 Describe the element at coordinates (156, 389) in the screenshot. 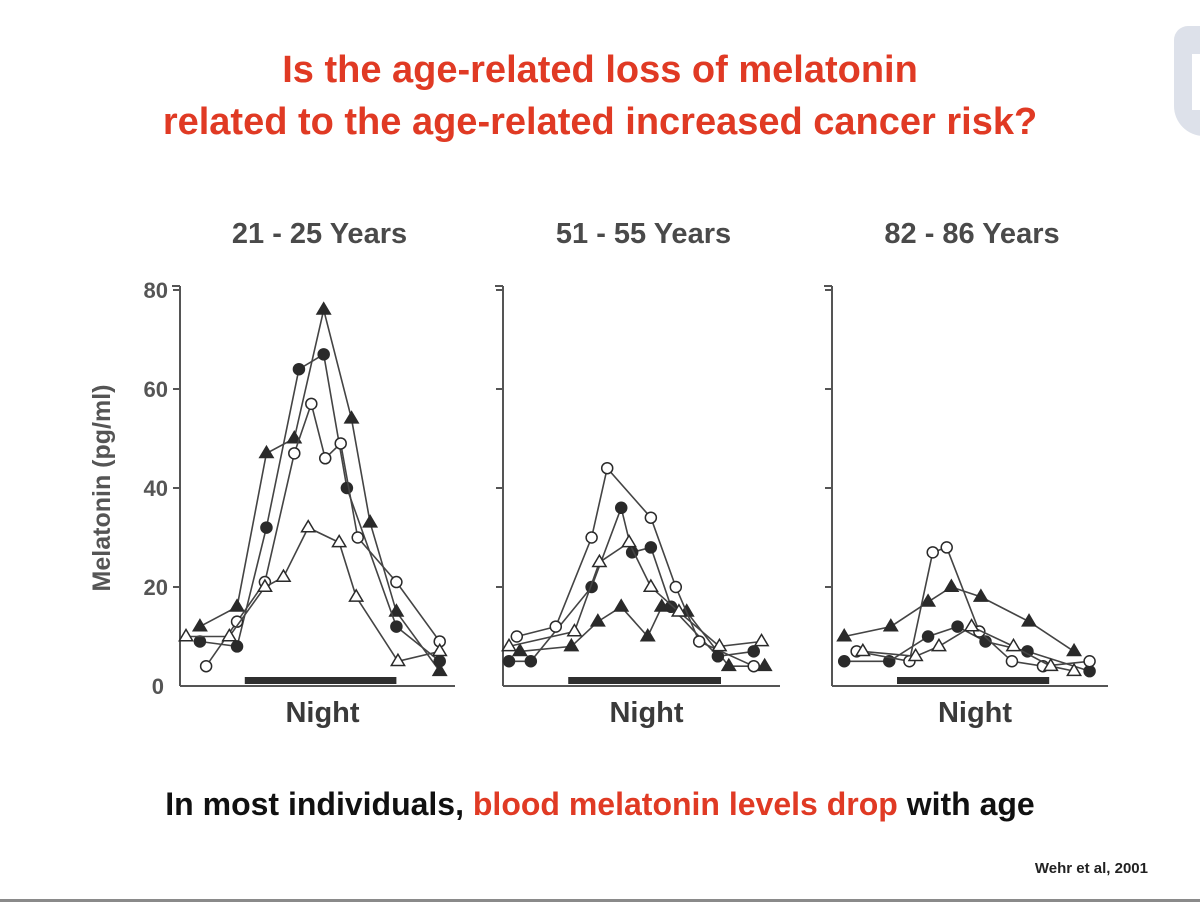

I see `y-tick-label: 60` at that location.